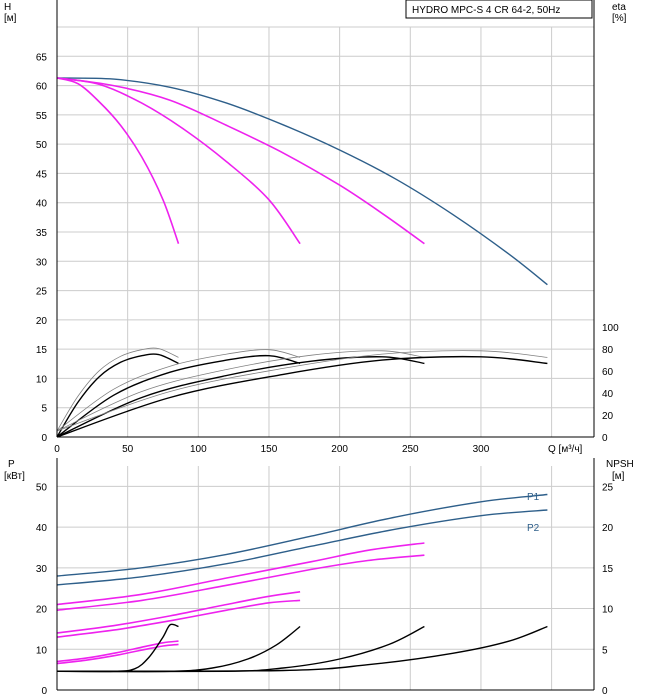 This screenshot has height=700, width=658. Describe the element at coordinates (14, 476) in the screenshot. I see `bottom-left-axis-unit: [кВт]` at that location.